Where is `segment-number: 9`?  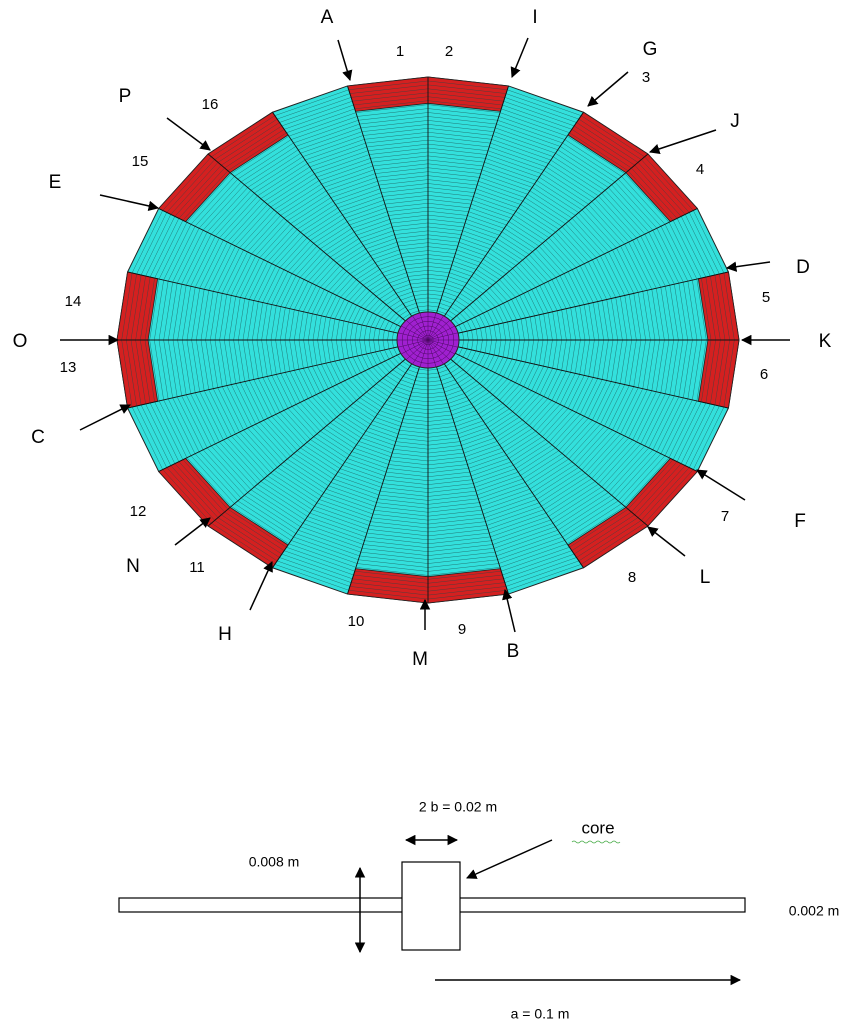 segment-number: 9 is located at coordinates (462, 629).